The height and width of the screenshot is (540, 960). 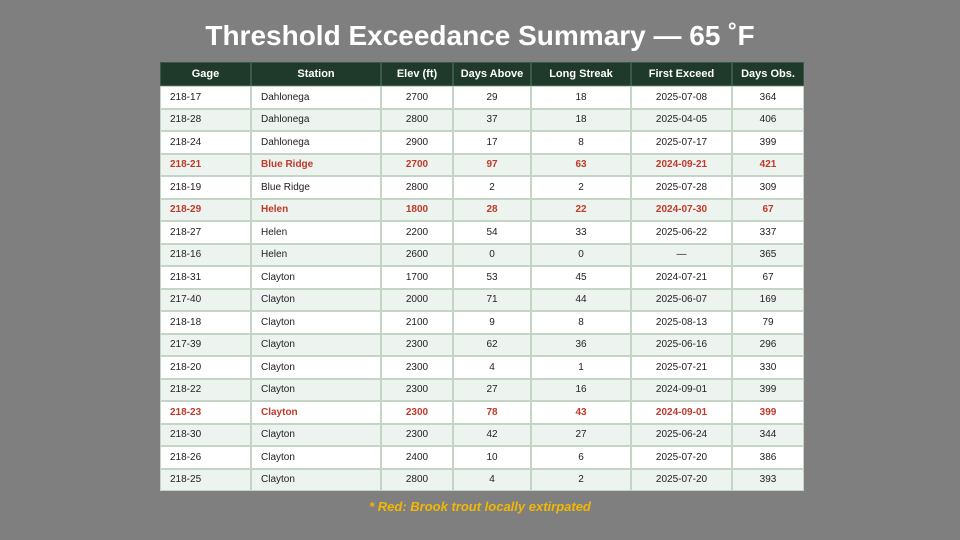 What do you see at coordinates (768, 299) in the screenshot?
I see `table-cell: 169` at bounding box center [768, 299].